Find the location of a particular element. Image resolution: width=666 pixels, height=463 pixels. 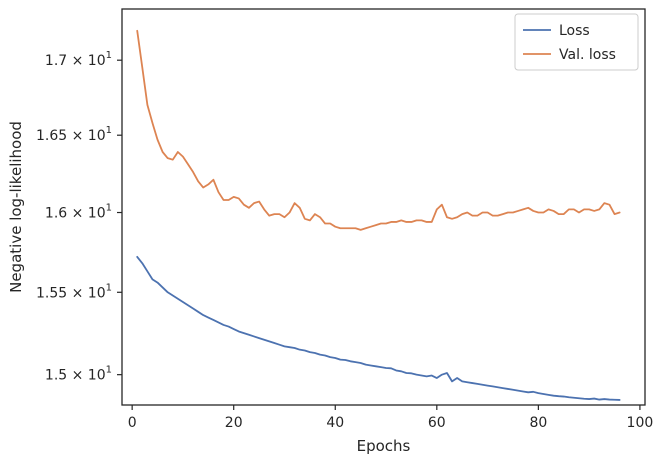

y-axis-title: Negative log-likelihood is located at coordinates (16, 207).